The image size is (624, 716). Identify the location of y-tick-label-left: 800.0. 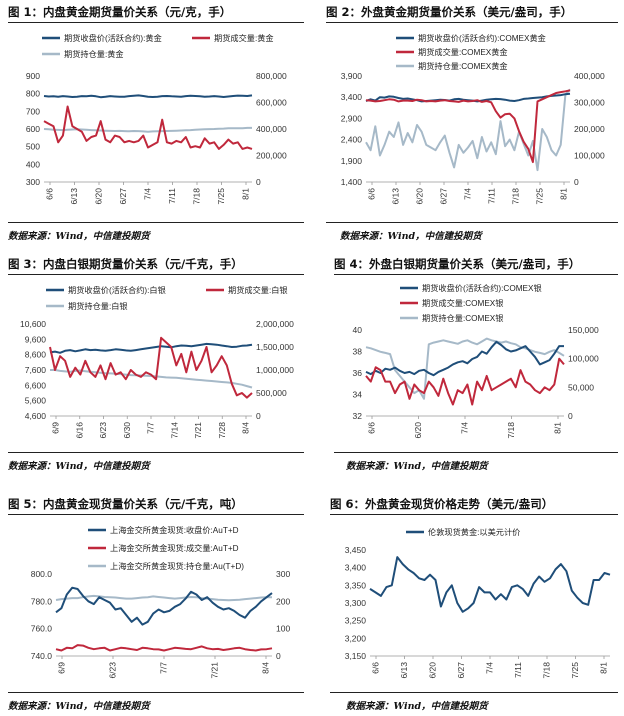
(42, 574).